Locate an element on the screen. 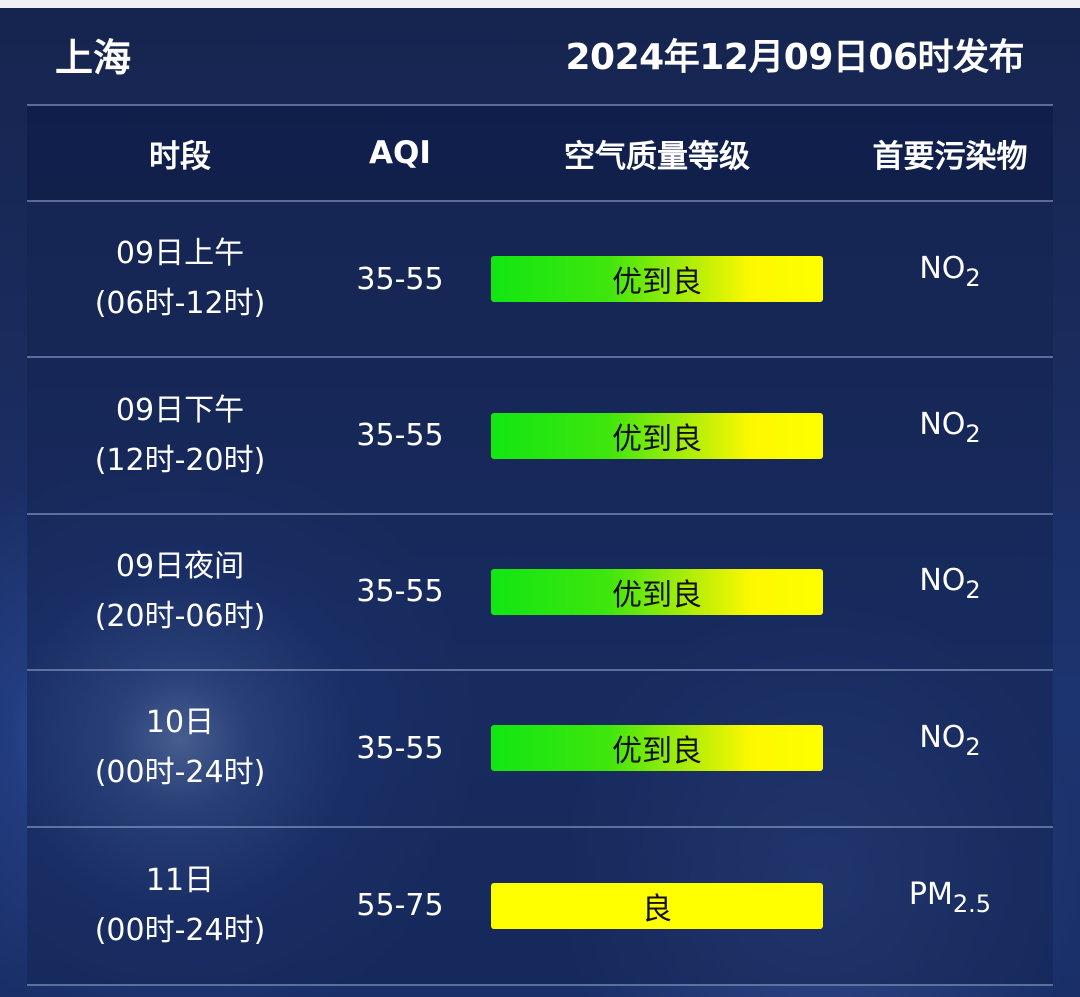 The width and height of the screenshot is (1080, 997). period-day: 09日下午 is located at coordinates (180, 410).